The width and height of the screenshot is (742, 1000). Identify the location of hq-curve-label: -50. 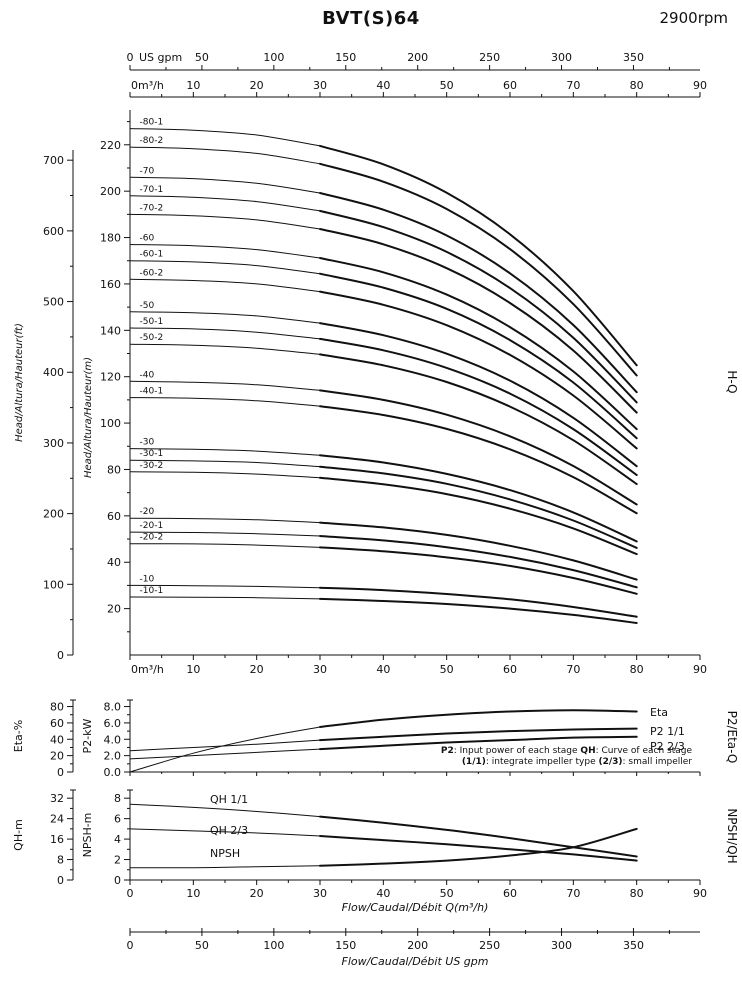
(147, 306).